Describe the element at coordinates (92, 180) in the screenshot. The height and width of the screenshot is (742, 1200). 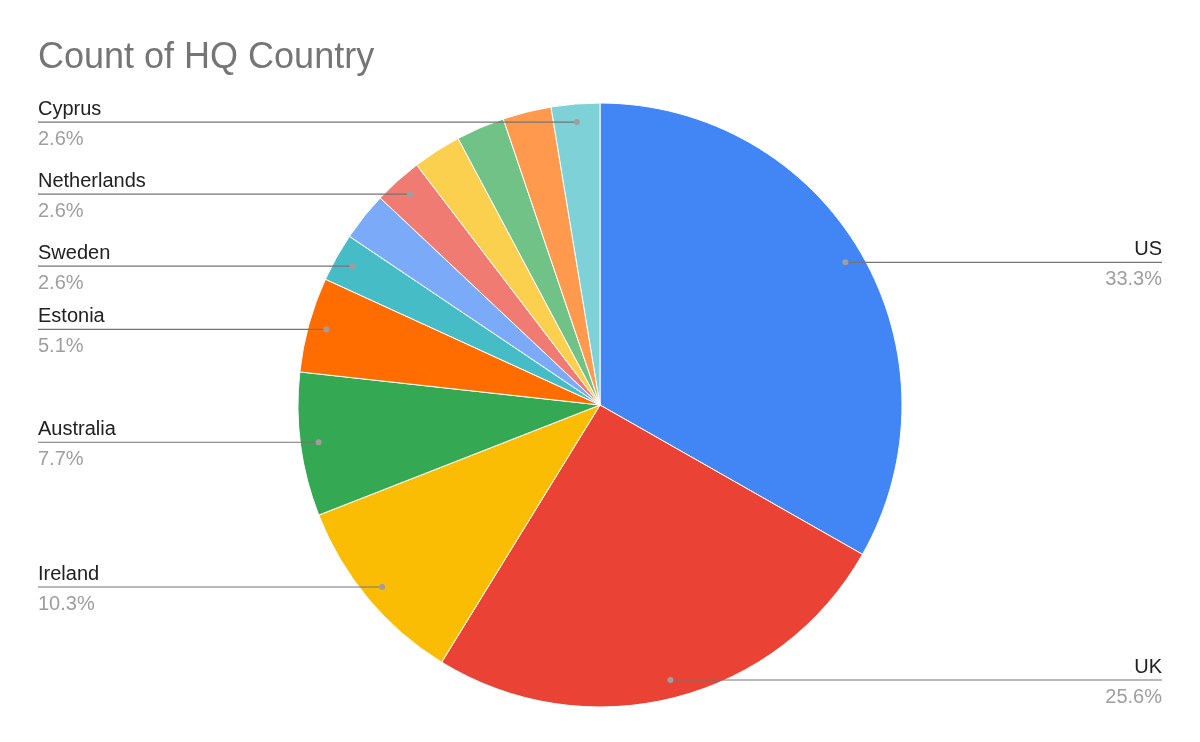
I see `slice-label: Netherlands` at that location.